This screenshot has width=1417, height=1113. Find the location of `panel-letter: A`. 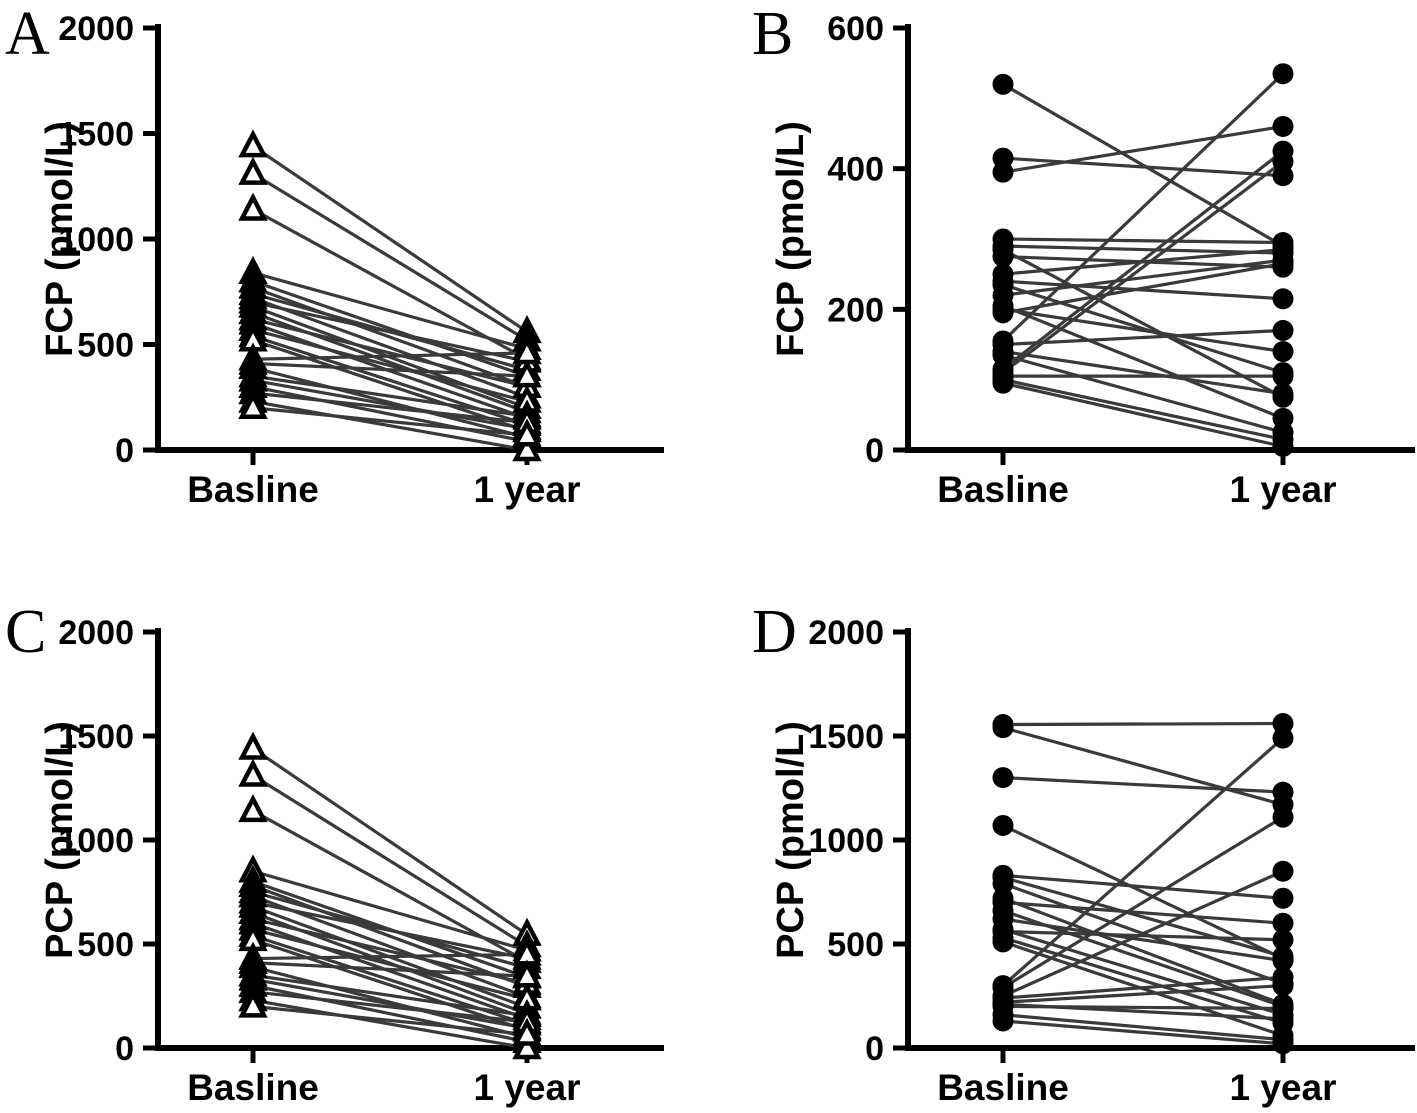

panel-letter: A is located at coordinates (27, 34).